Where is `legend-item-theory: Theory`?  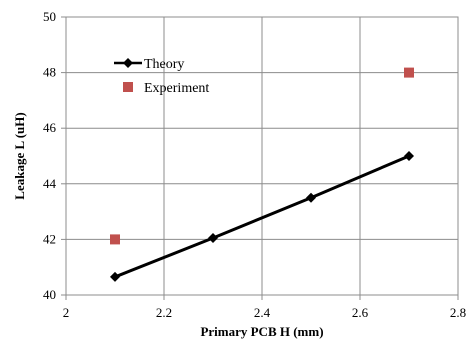 legend-item-theory: Theory is located at coordinates (149, 64).